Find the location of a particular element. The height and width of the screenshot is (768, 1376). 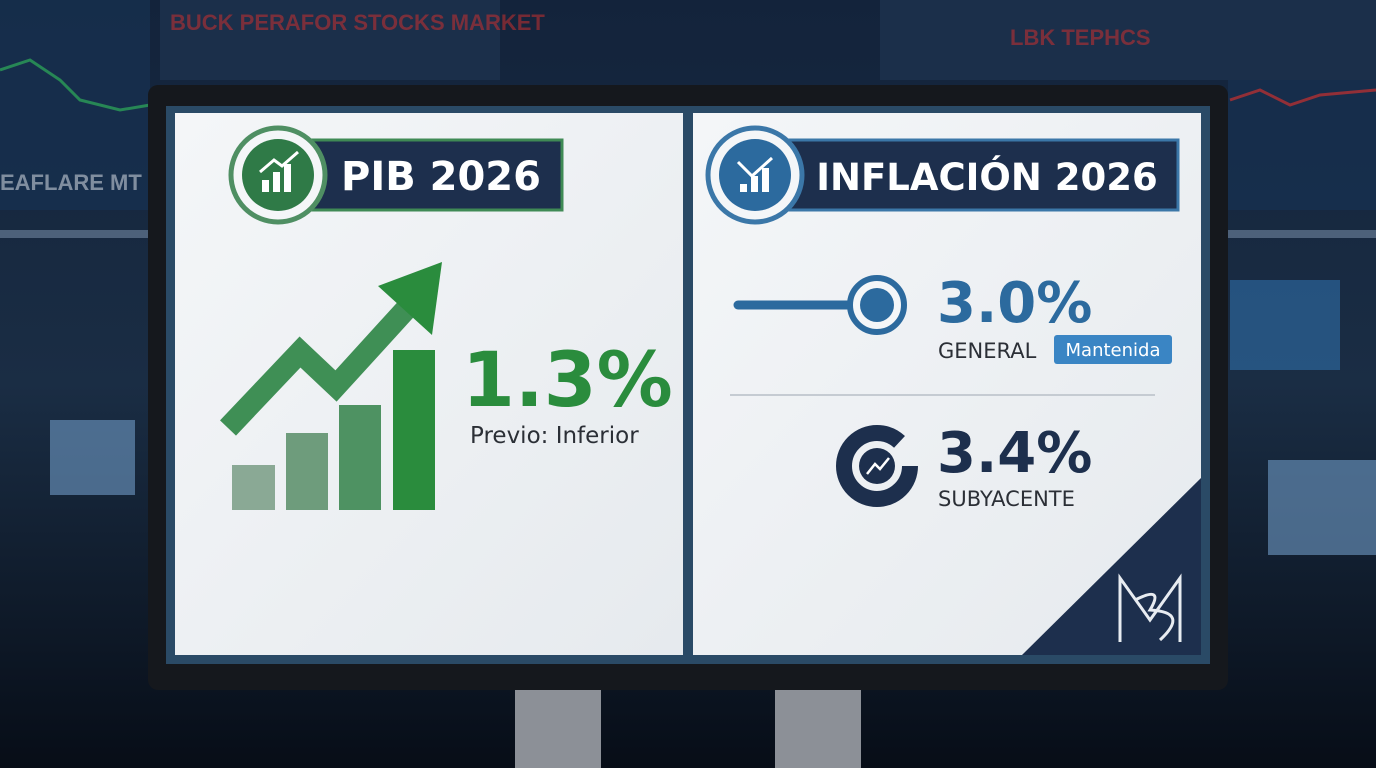

left-wall-screen is located at coordinates (75, 105).